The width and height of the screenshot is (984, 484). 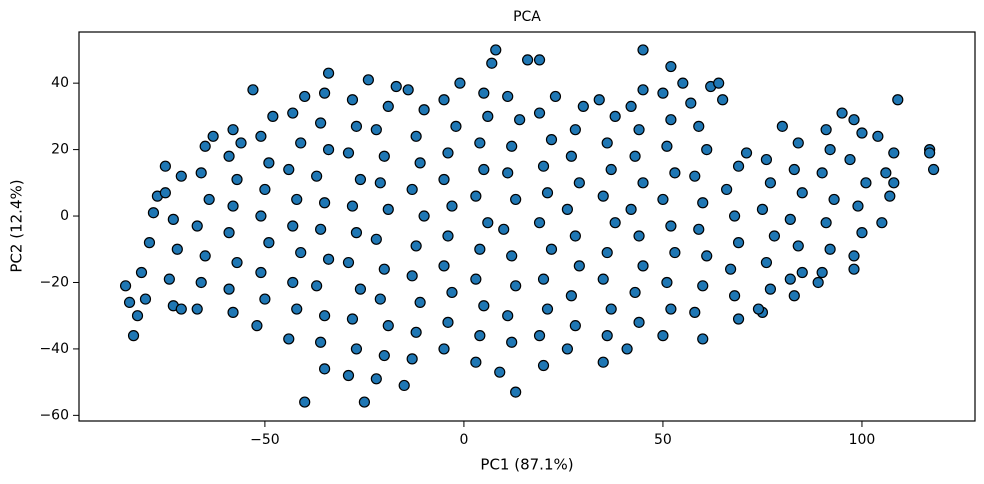 I want to click on x-tick-label: 100, so click(x=862, y=440).